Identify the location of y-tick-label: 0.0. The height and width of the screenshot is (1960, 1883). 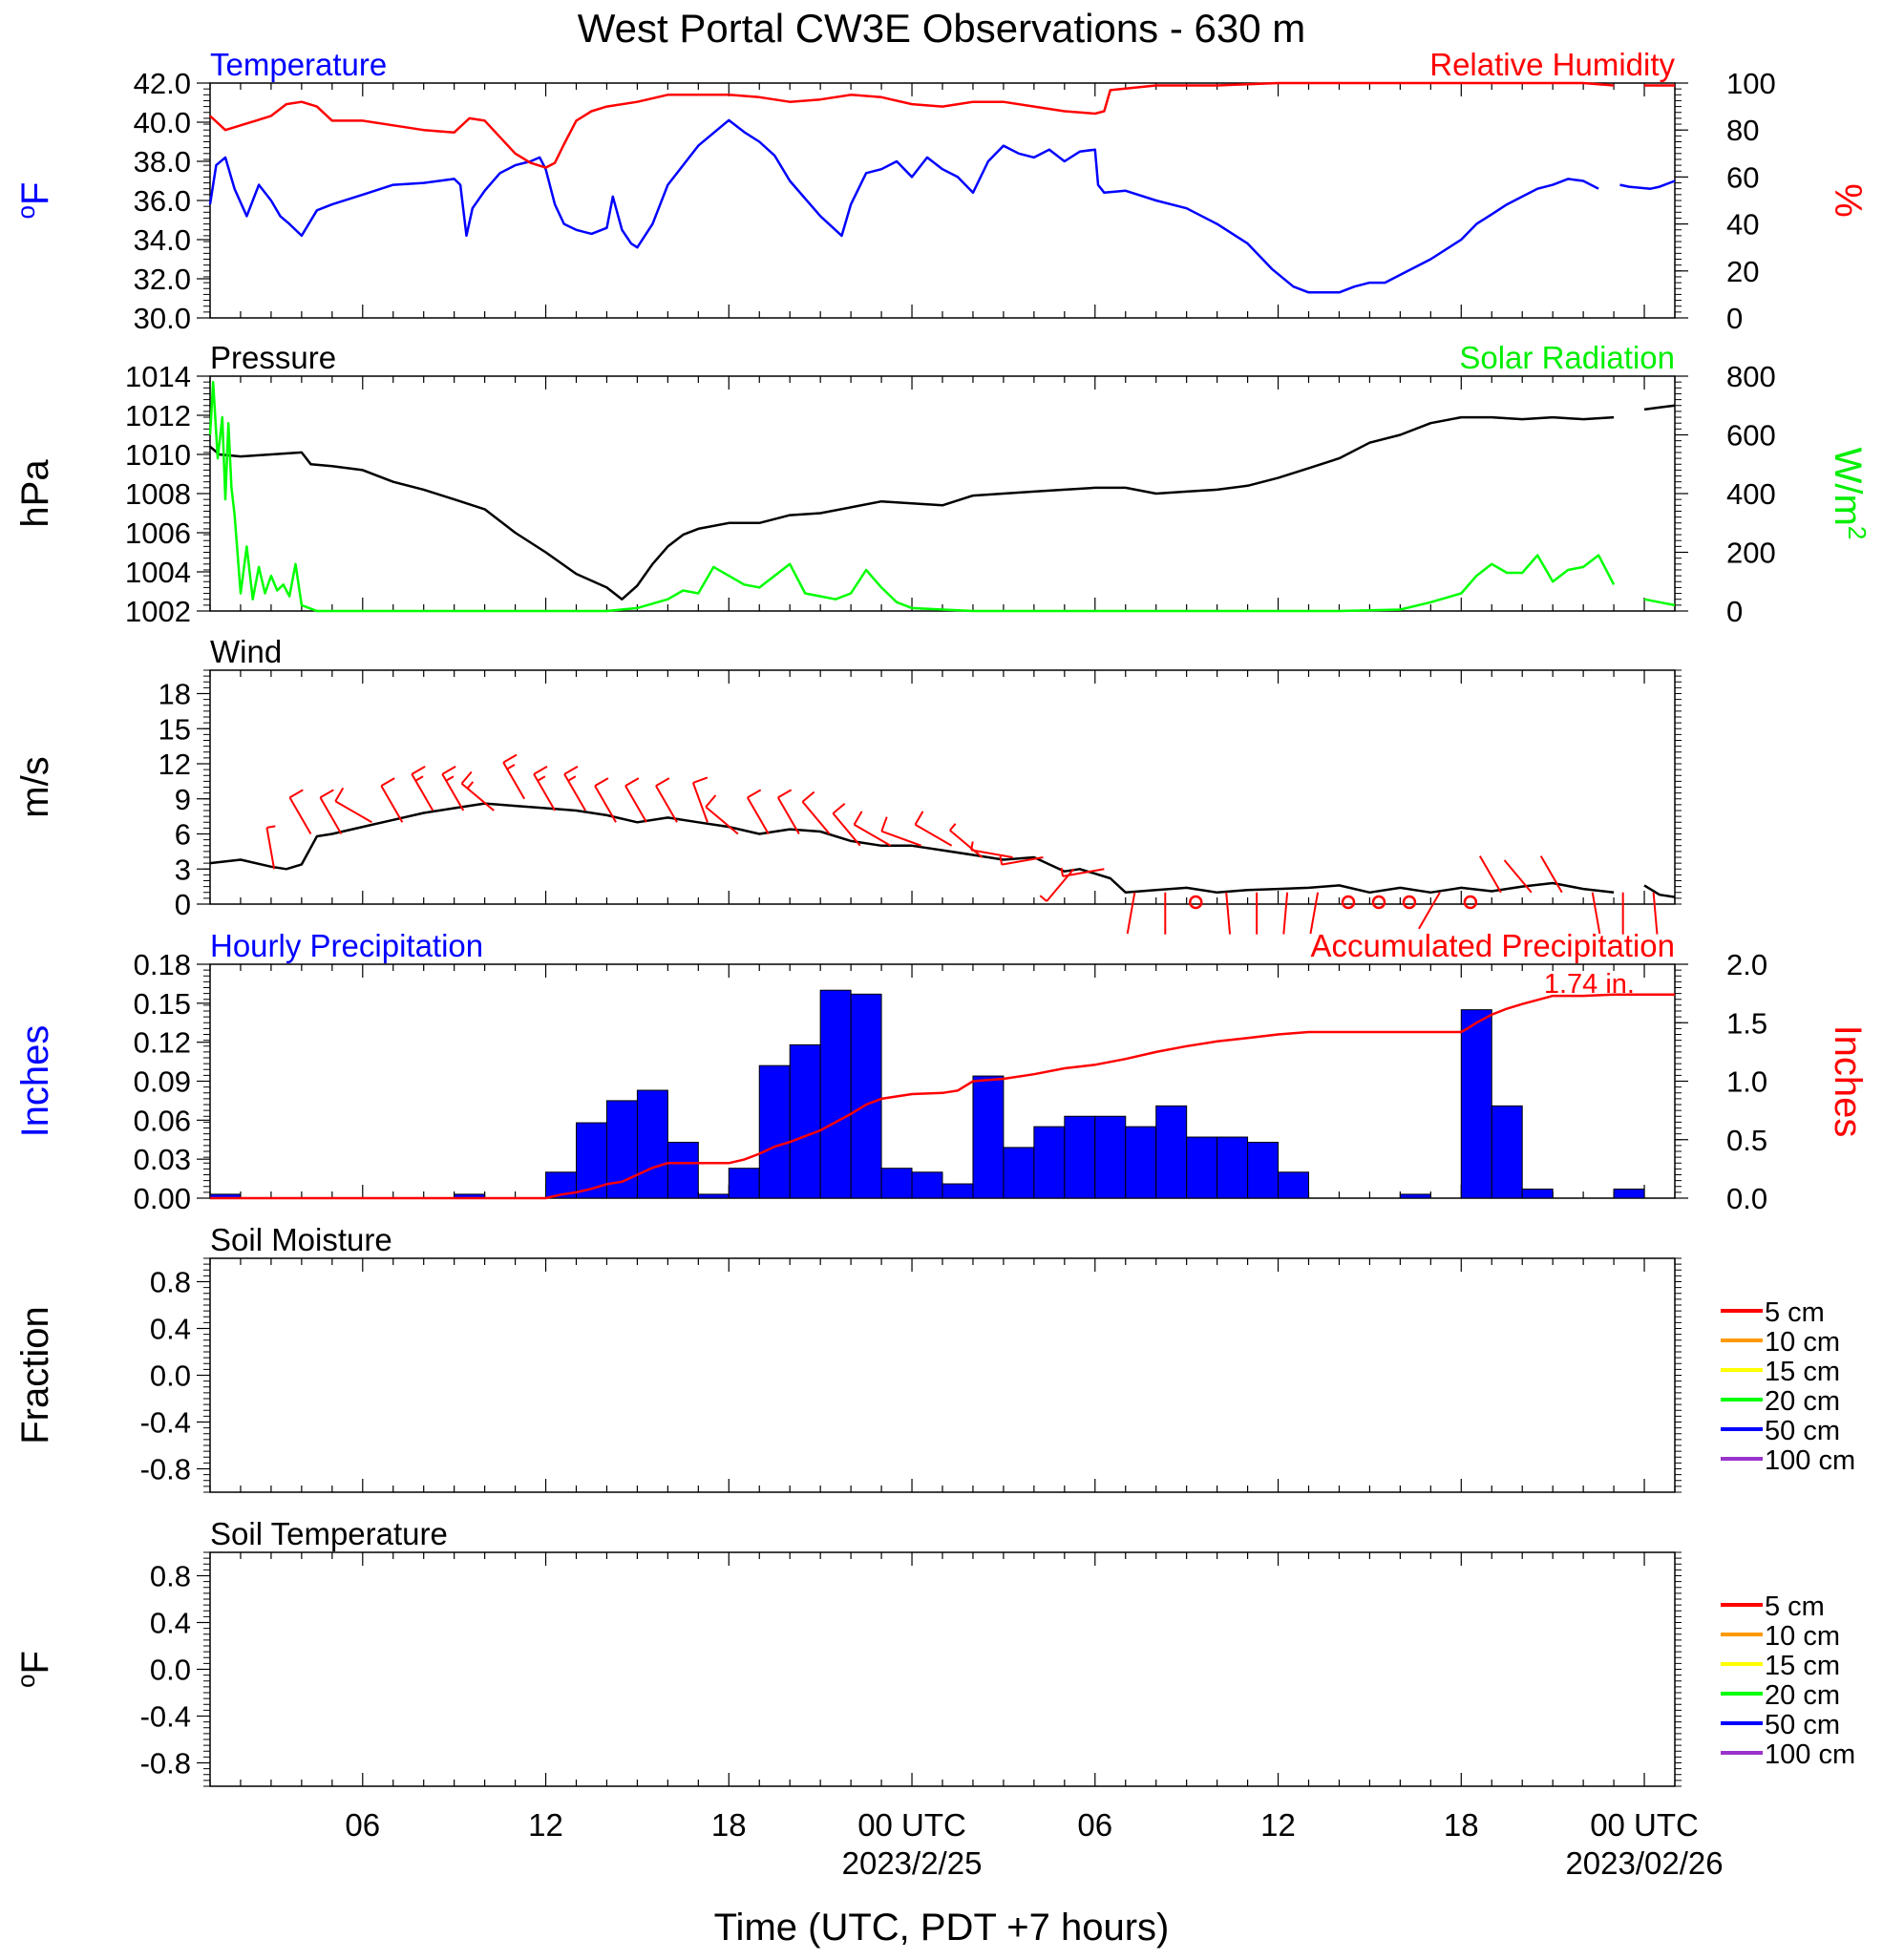
(170, 1670).